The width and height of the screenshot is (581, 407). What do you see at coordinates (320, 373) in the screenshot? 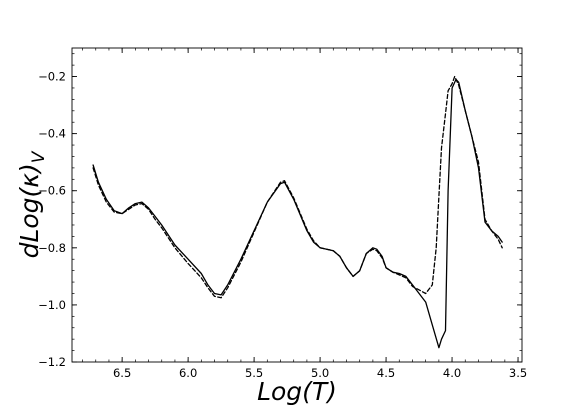
I see `x-tick-label: 5.0` at bounding box center [320, 373].